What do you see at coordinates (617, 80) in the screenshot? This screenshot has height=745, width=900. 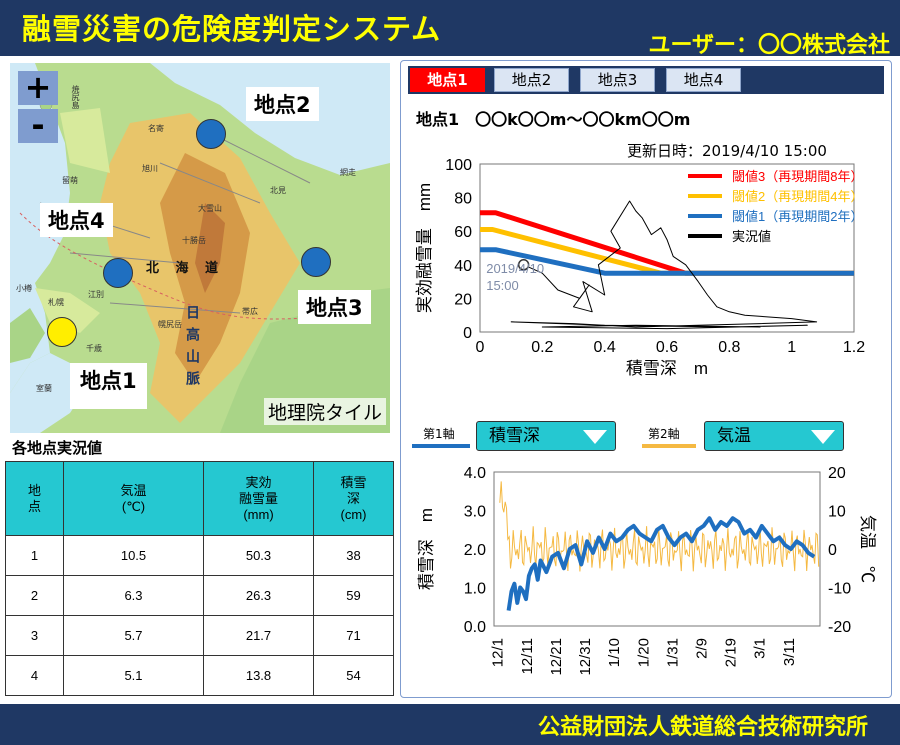 I see `tab-site-3: 地点3` at bounding box center [617, 80].